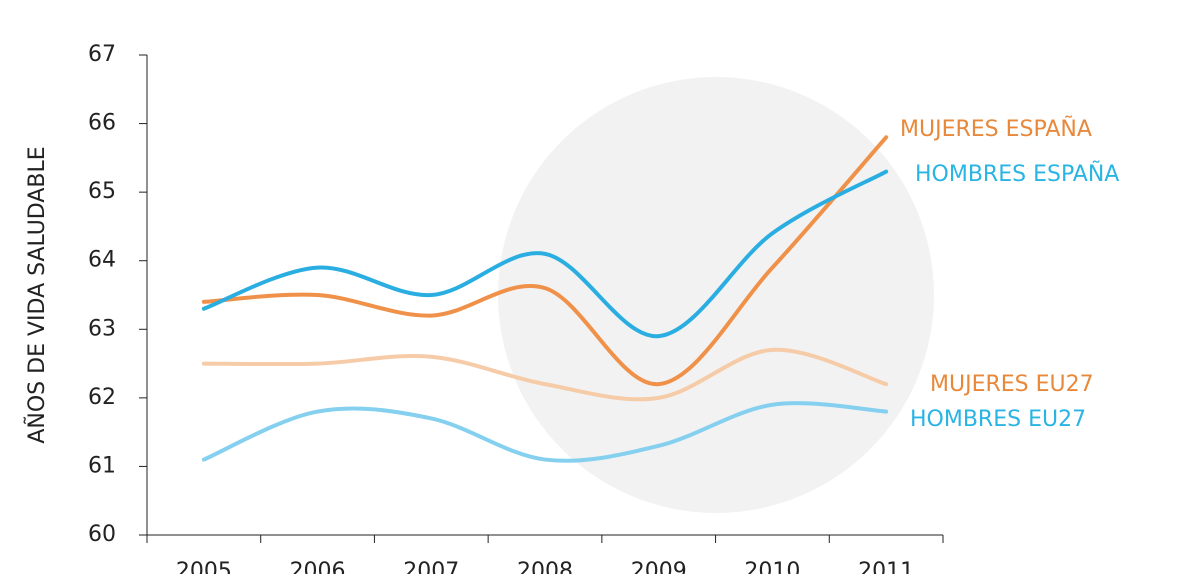  I want to click on y-tick-label: 62, so click(102, 397).